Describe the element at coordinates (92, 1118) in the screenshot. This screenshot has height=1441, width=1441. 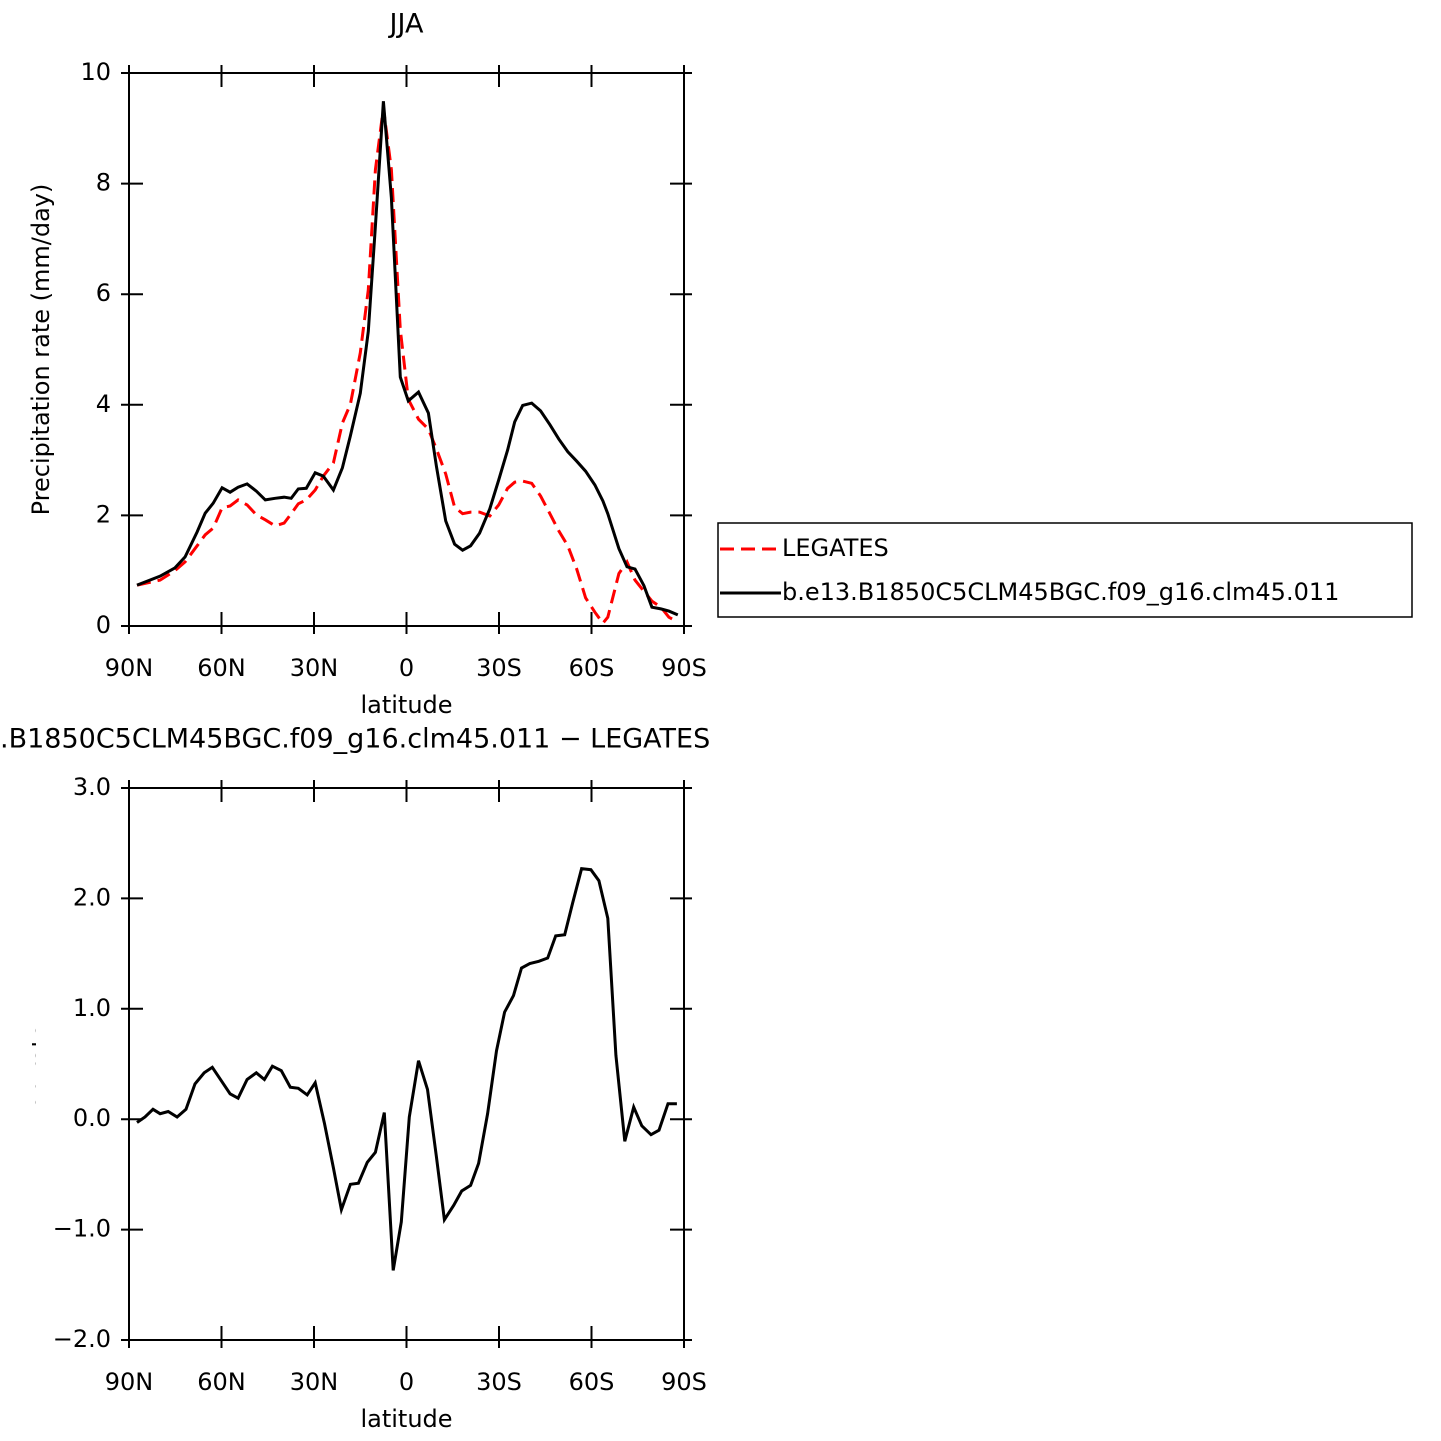
I see `y-tick-label: 0.0` at that location.